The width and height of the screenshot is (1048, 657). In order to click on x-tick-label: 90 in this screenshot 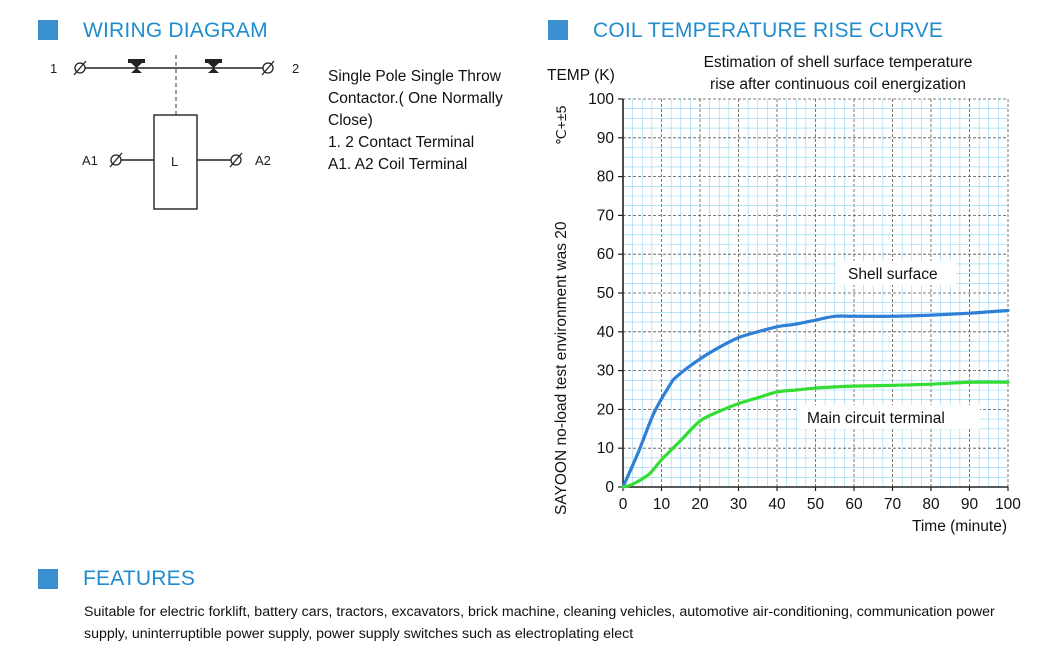, I will do `click(970, 504)`.